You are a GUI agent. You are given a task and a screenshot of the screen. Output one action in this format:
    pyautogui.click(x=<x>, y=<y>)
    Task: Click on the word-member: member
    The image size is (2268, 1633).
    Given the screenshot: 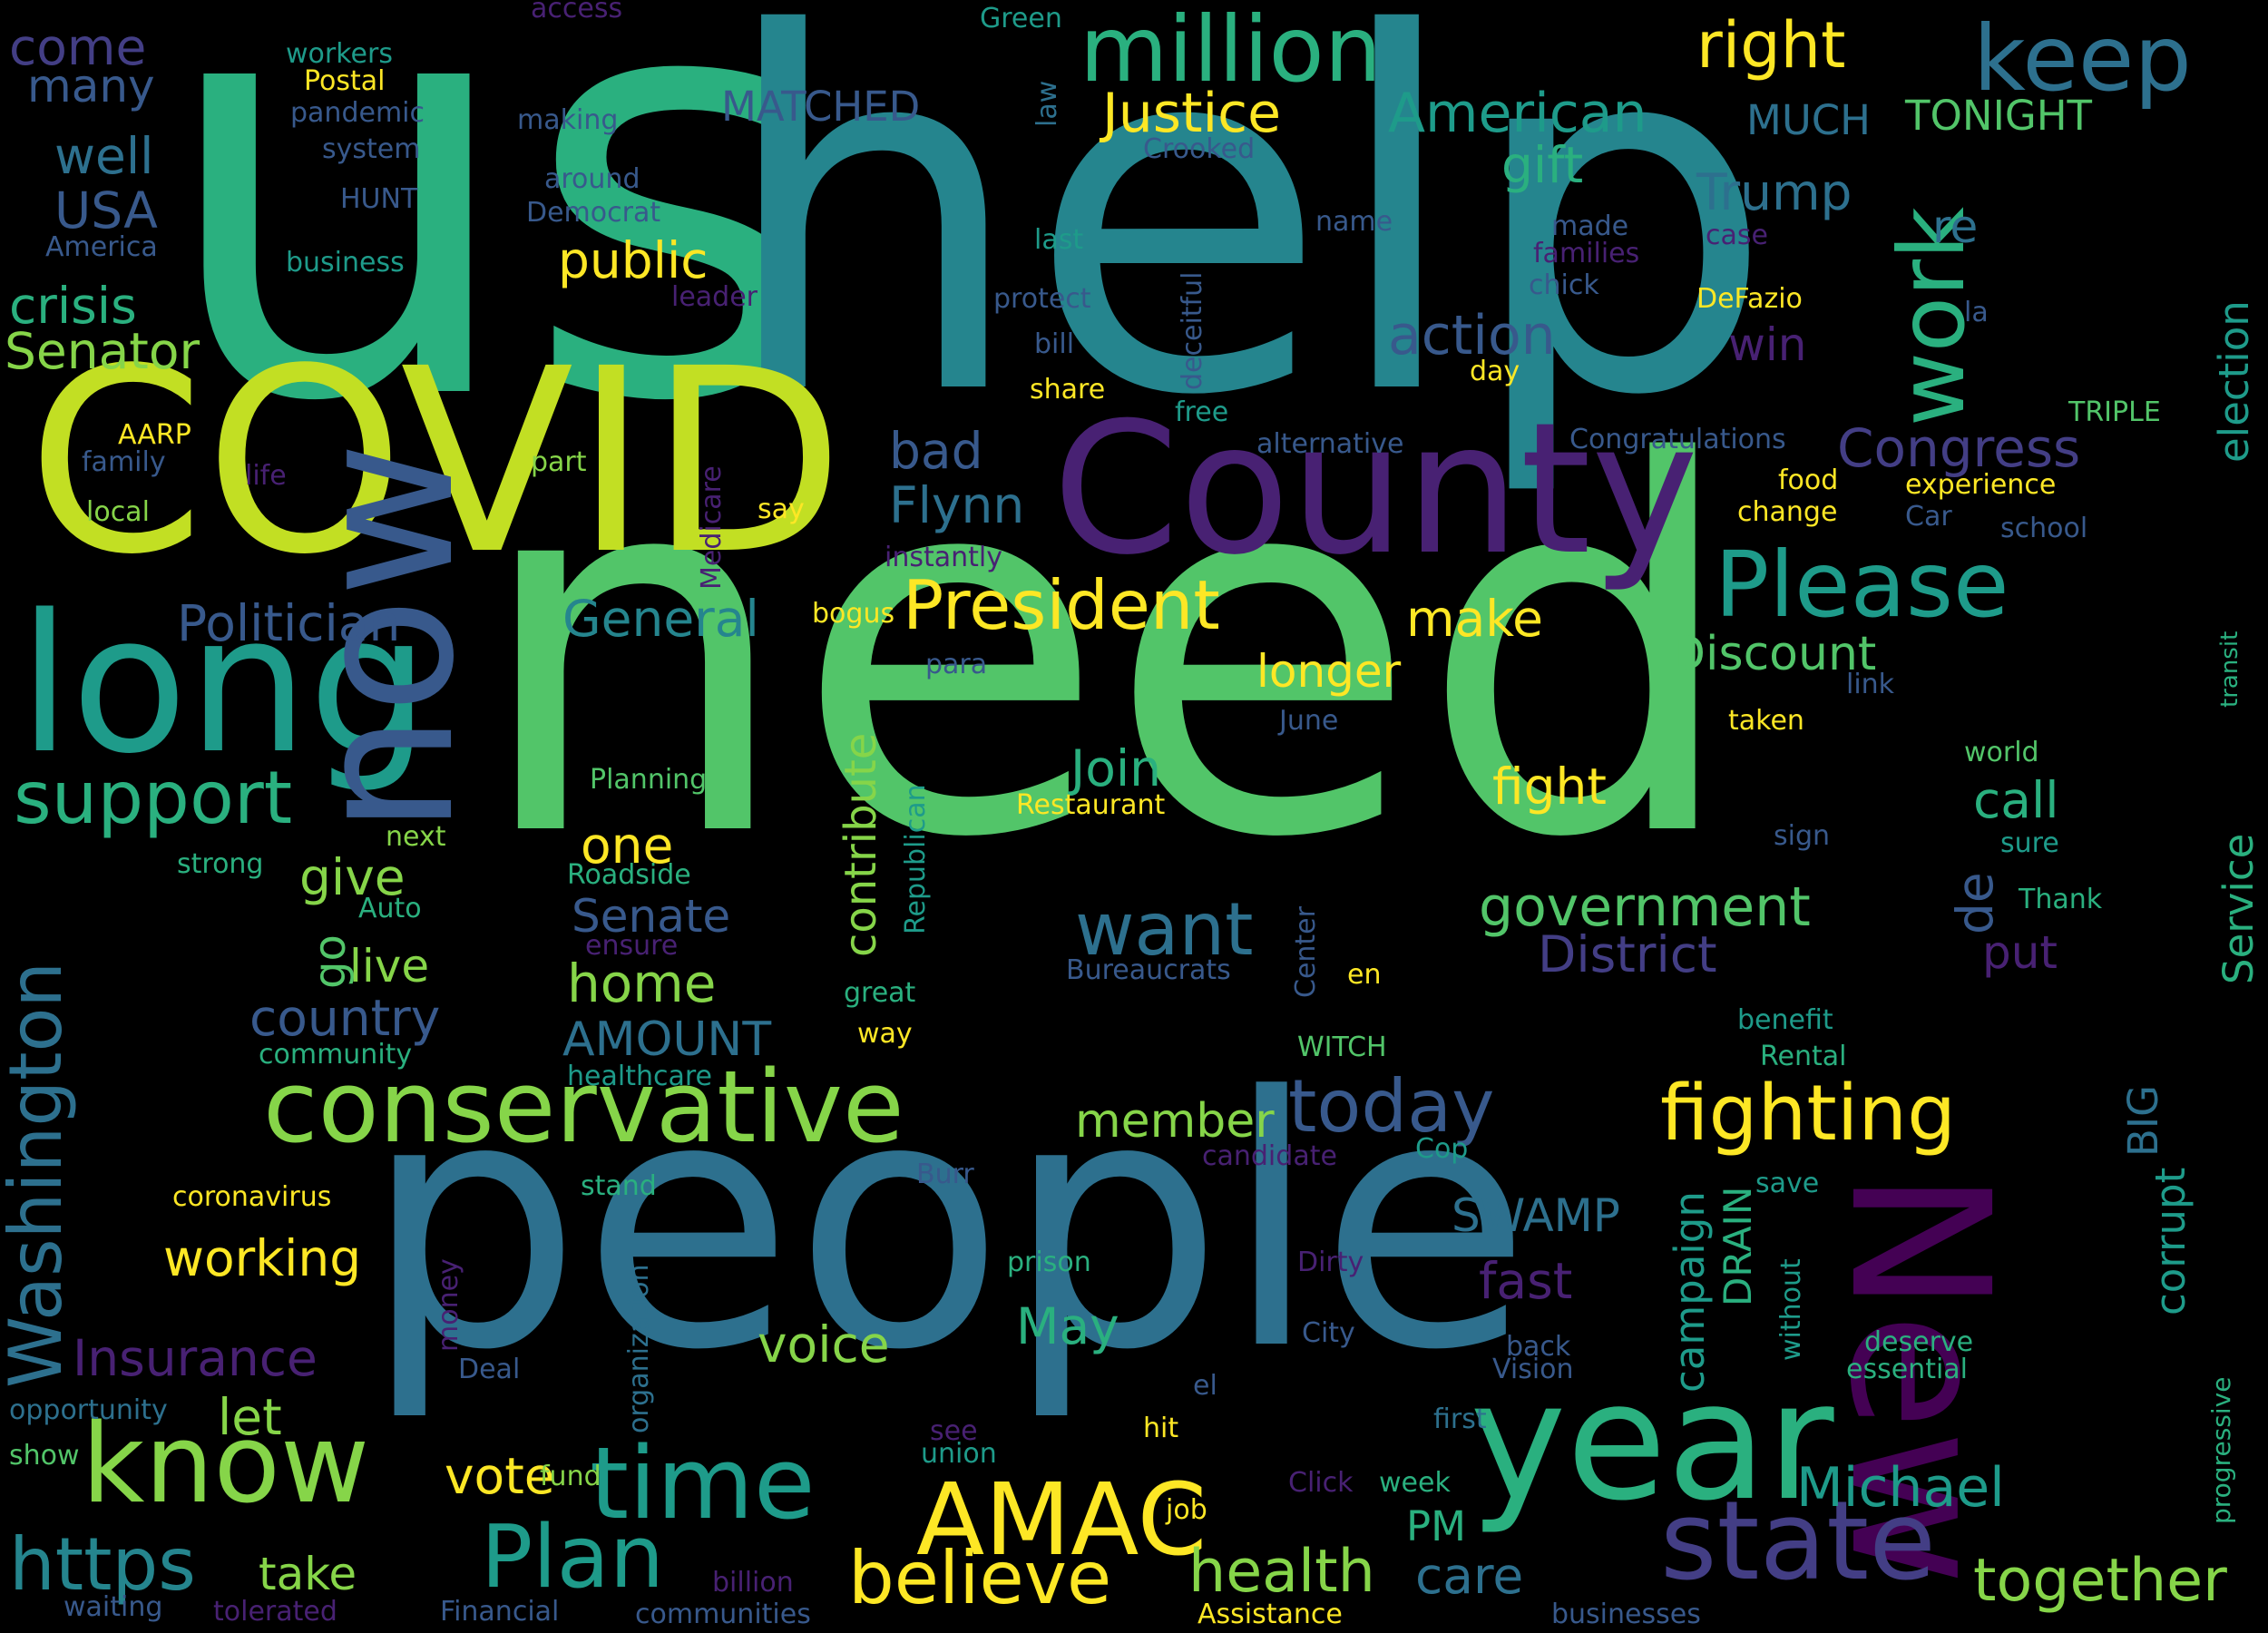 What is the action you would take?
    pyautogui.click(x=1175, y=1121)
    